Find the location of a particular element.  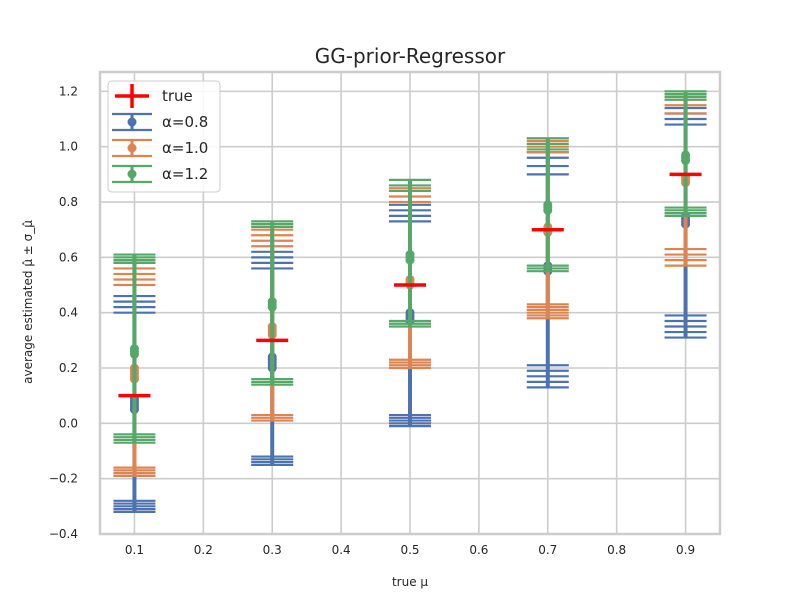

legend: true α=0.8 α=1.0 α=1.2 is located at coordinates (164, 136).